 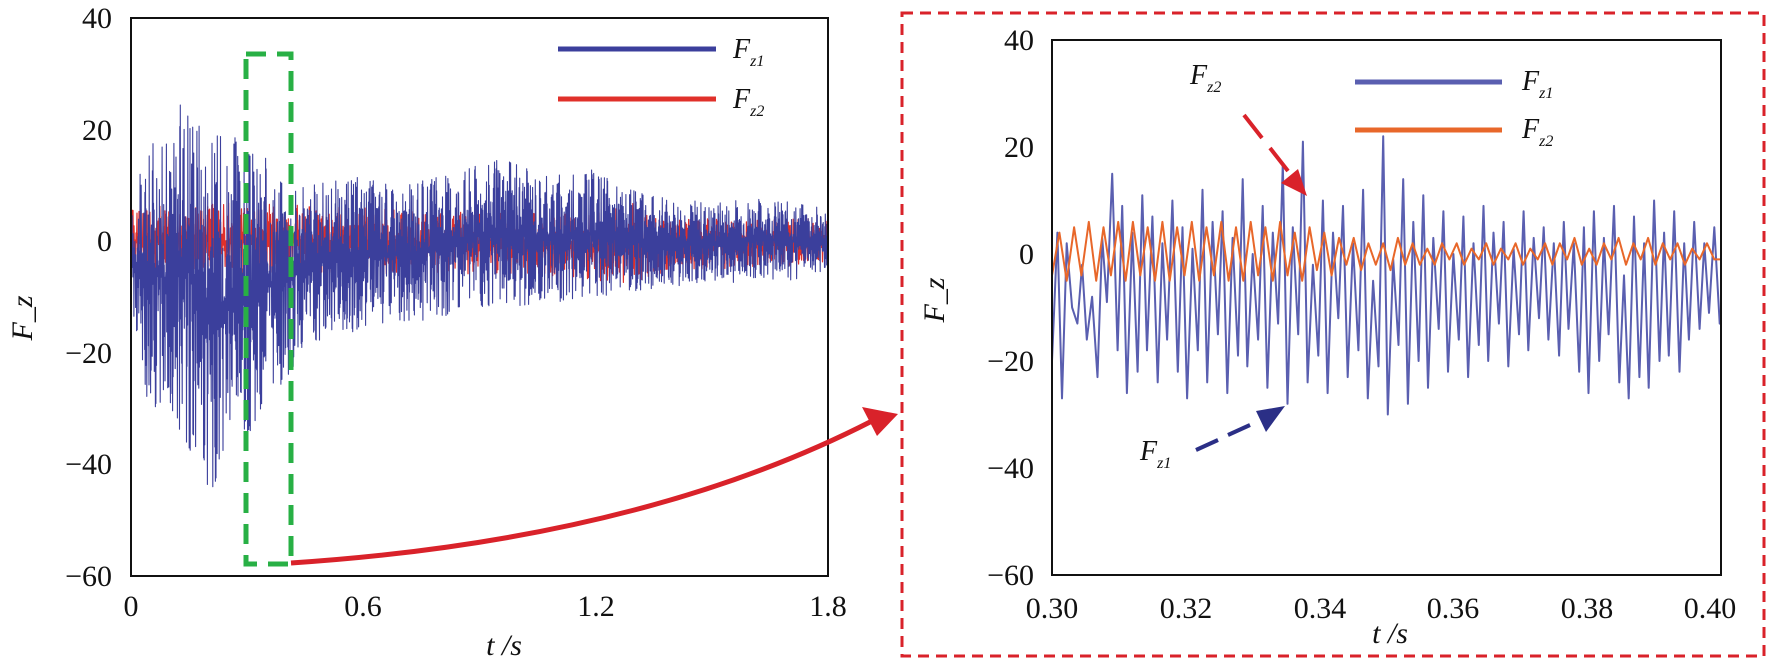 What do you see at coordinates (268, 309) in the screenshot?
I see `zoom-region-box` at bounding box center [268, 309].